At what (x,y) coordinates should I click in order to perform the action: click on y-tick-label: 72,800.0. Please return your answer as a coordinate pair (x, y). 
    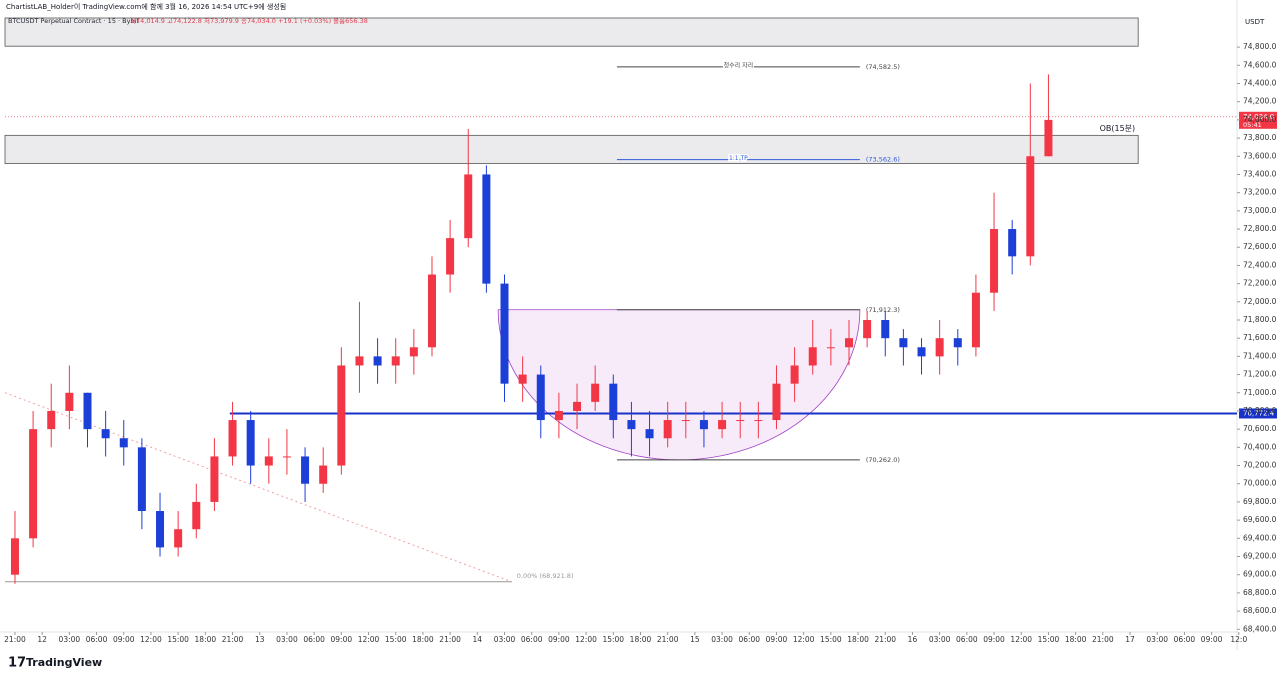
    Looking at the image, I should click on (1260, 228).